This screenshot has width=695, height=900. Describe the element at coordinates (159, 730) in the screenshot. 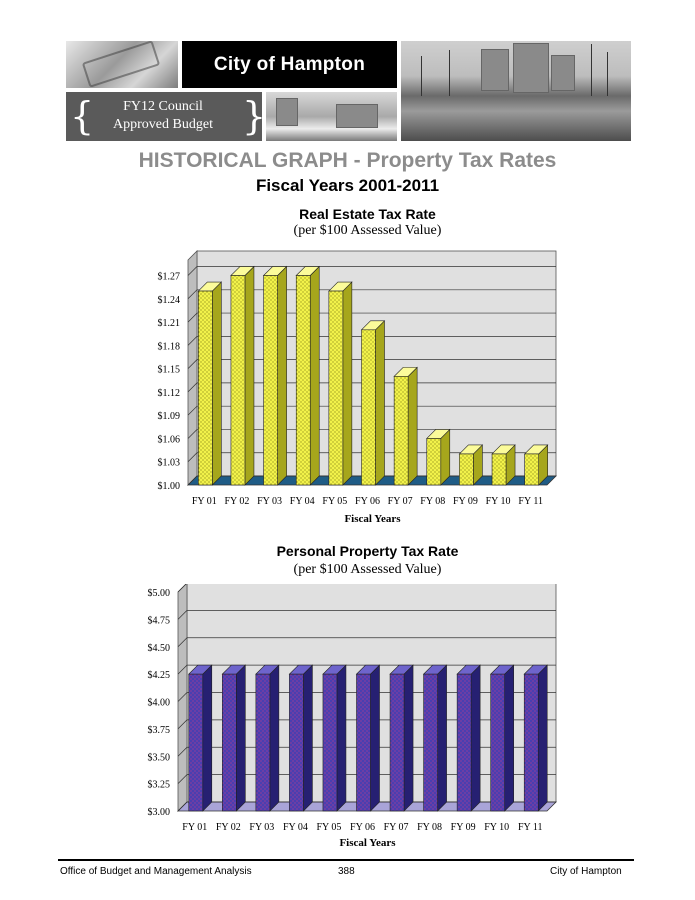

I see `y-tick-label: $3.75` at that location.